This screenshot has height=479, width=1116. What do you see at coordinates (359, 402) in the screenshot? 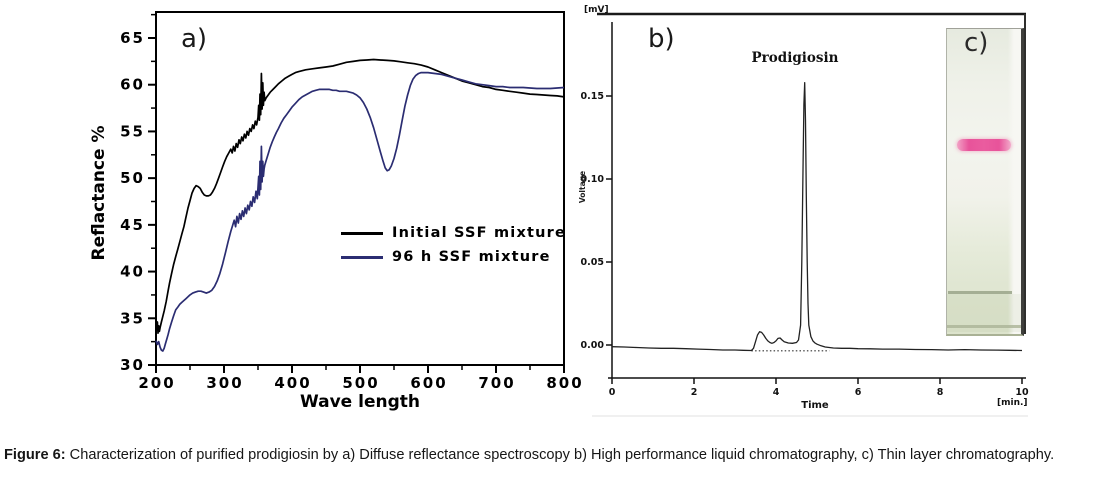
I see `panel-a-x-axis-title: Wave length` at bounding box center [359, 402].